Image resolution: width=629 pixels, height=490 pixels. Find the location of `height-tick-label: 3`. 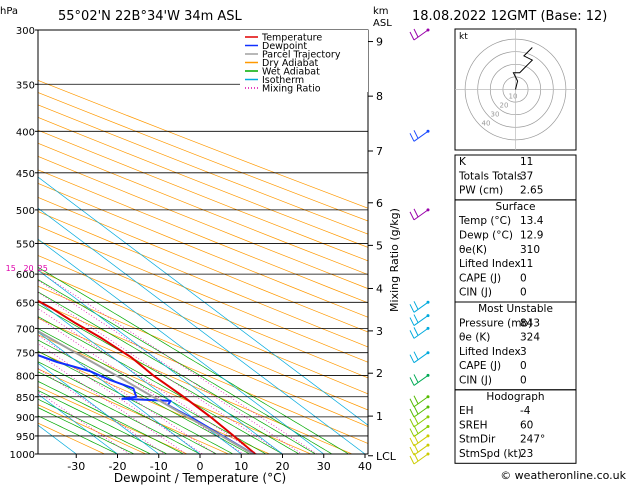

height-tick-label: 3 is located at coordinates (379, 331).